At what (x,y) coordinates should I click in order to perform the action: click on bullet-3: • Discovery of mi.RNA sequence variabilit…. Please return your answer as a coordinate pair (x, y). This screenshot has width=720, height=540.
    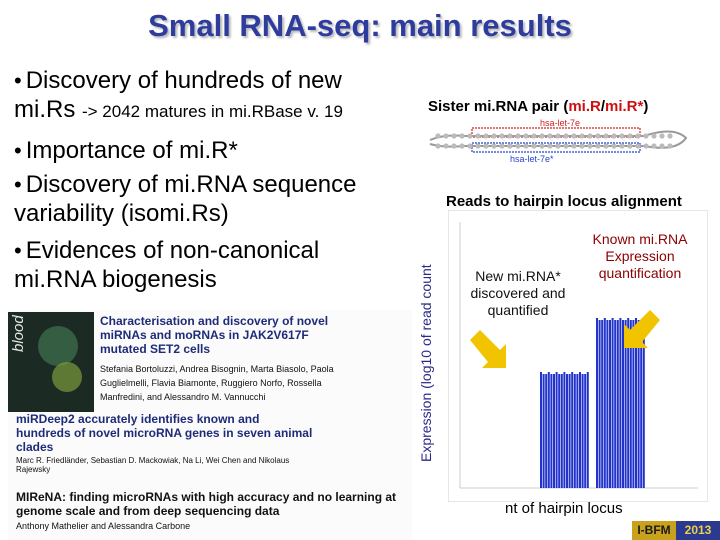
    Looking at the image, I should click on (185, 199).